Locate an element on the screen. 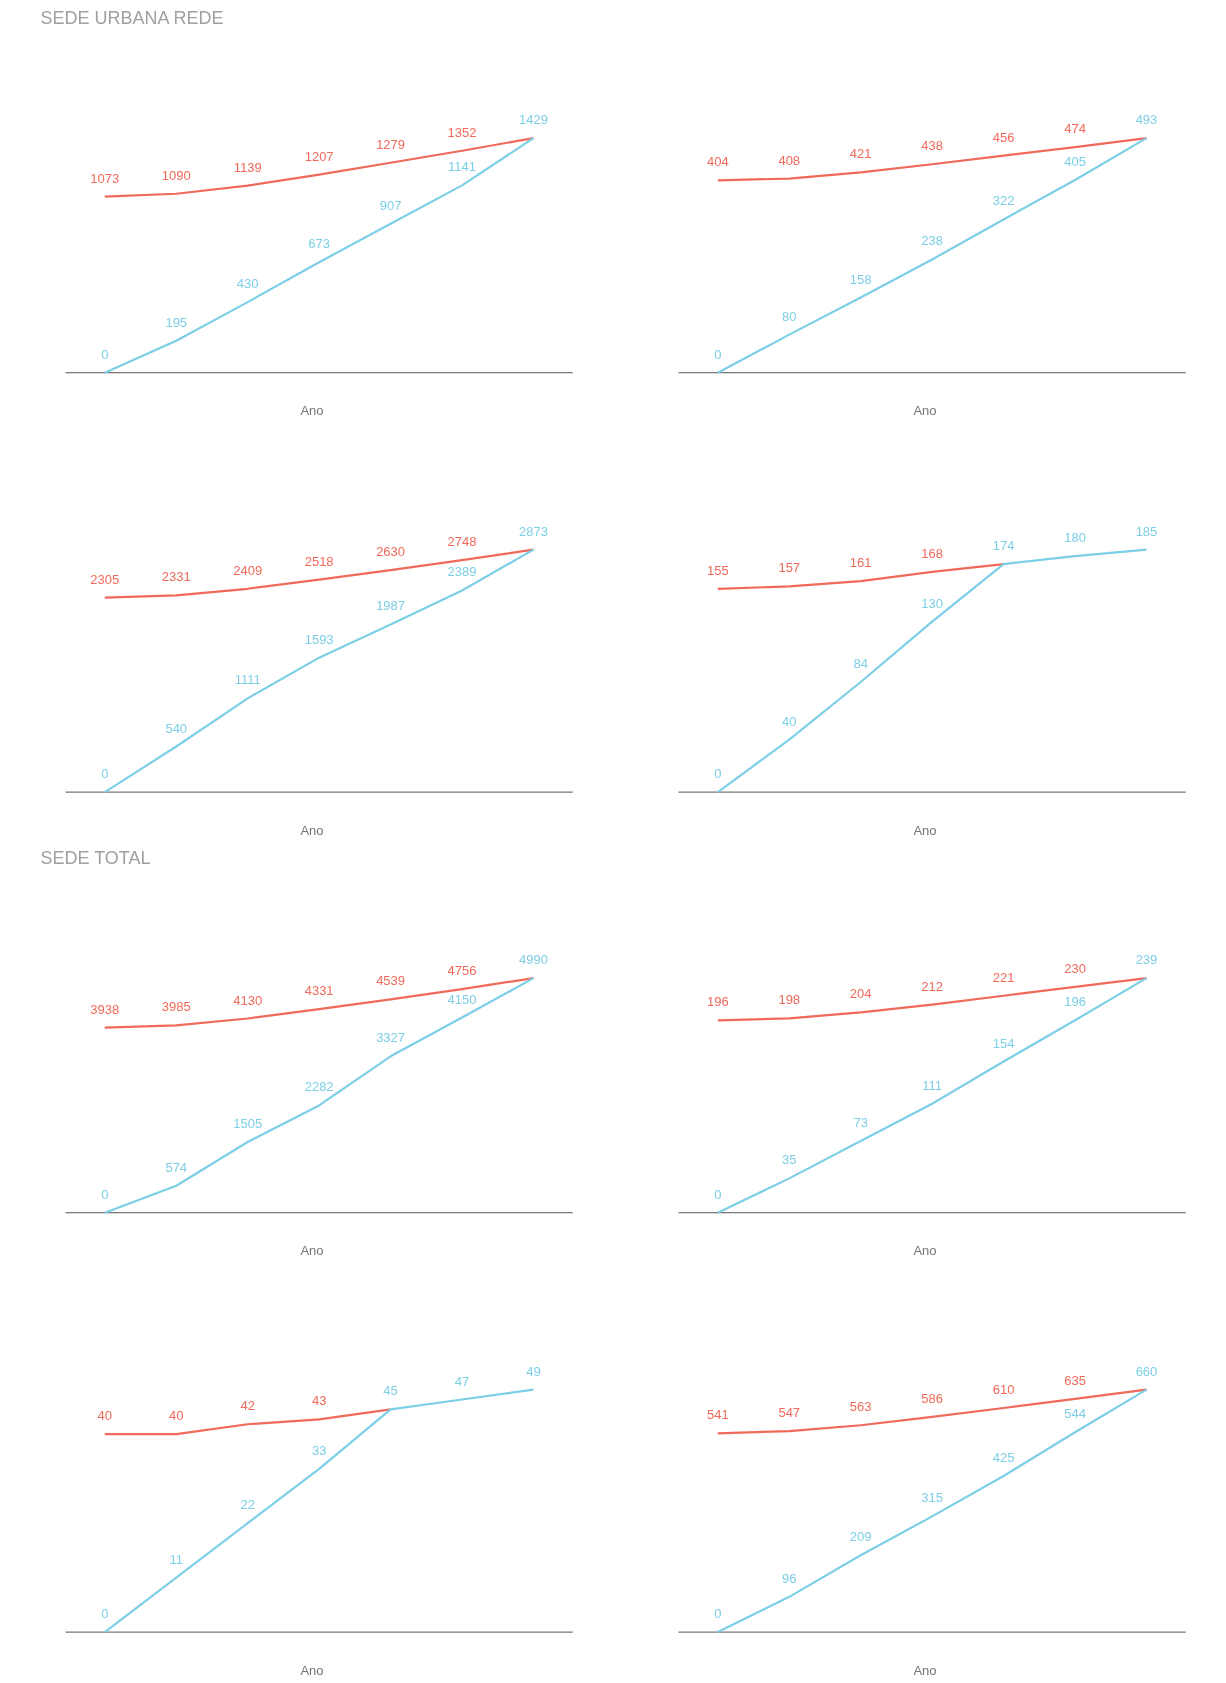  data-label: 540 is located at coordinates (176, 728).